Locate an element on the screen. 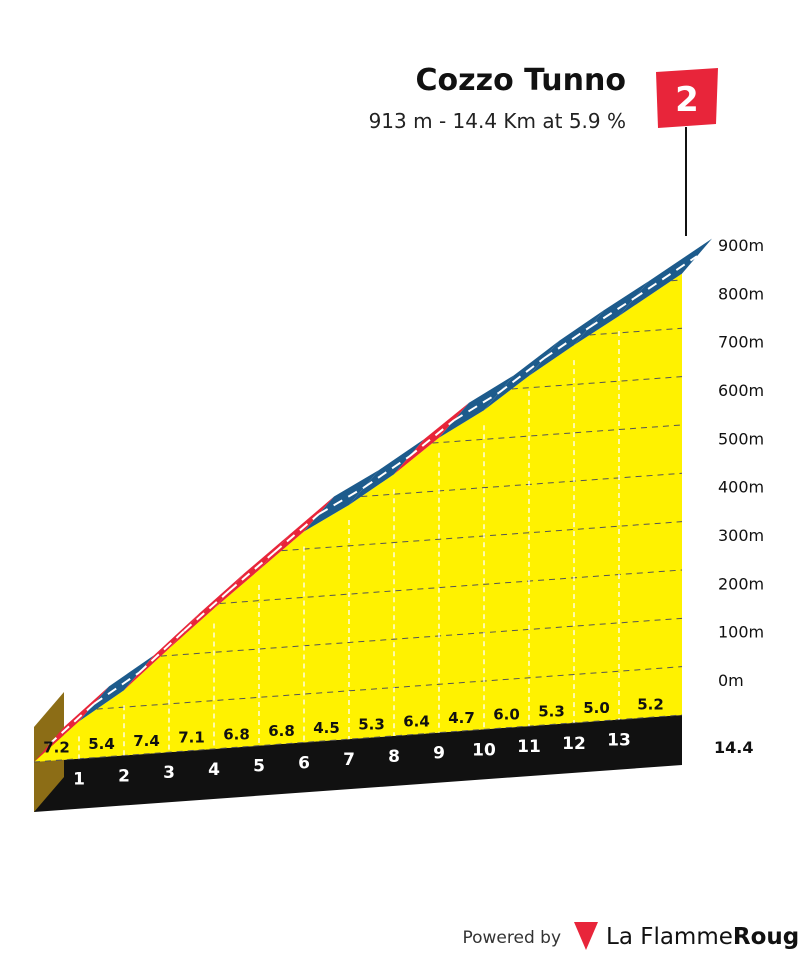 The image size is (800, 962). y-tick-label: 200m is located at coordinates (741, 583).